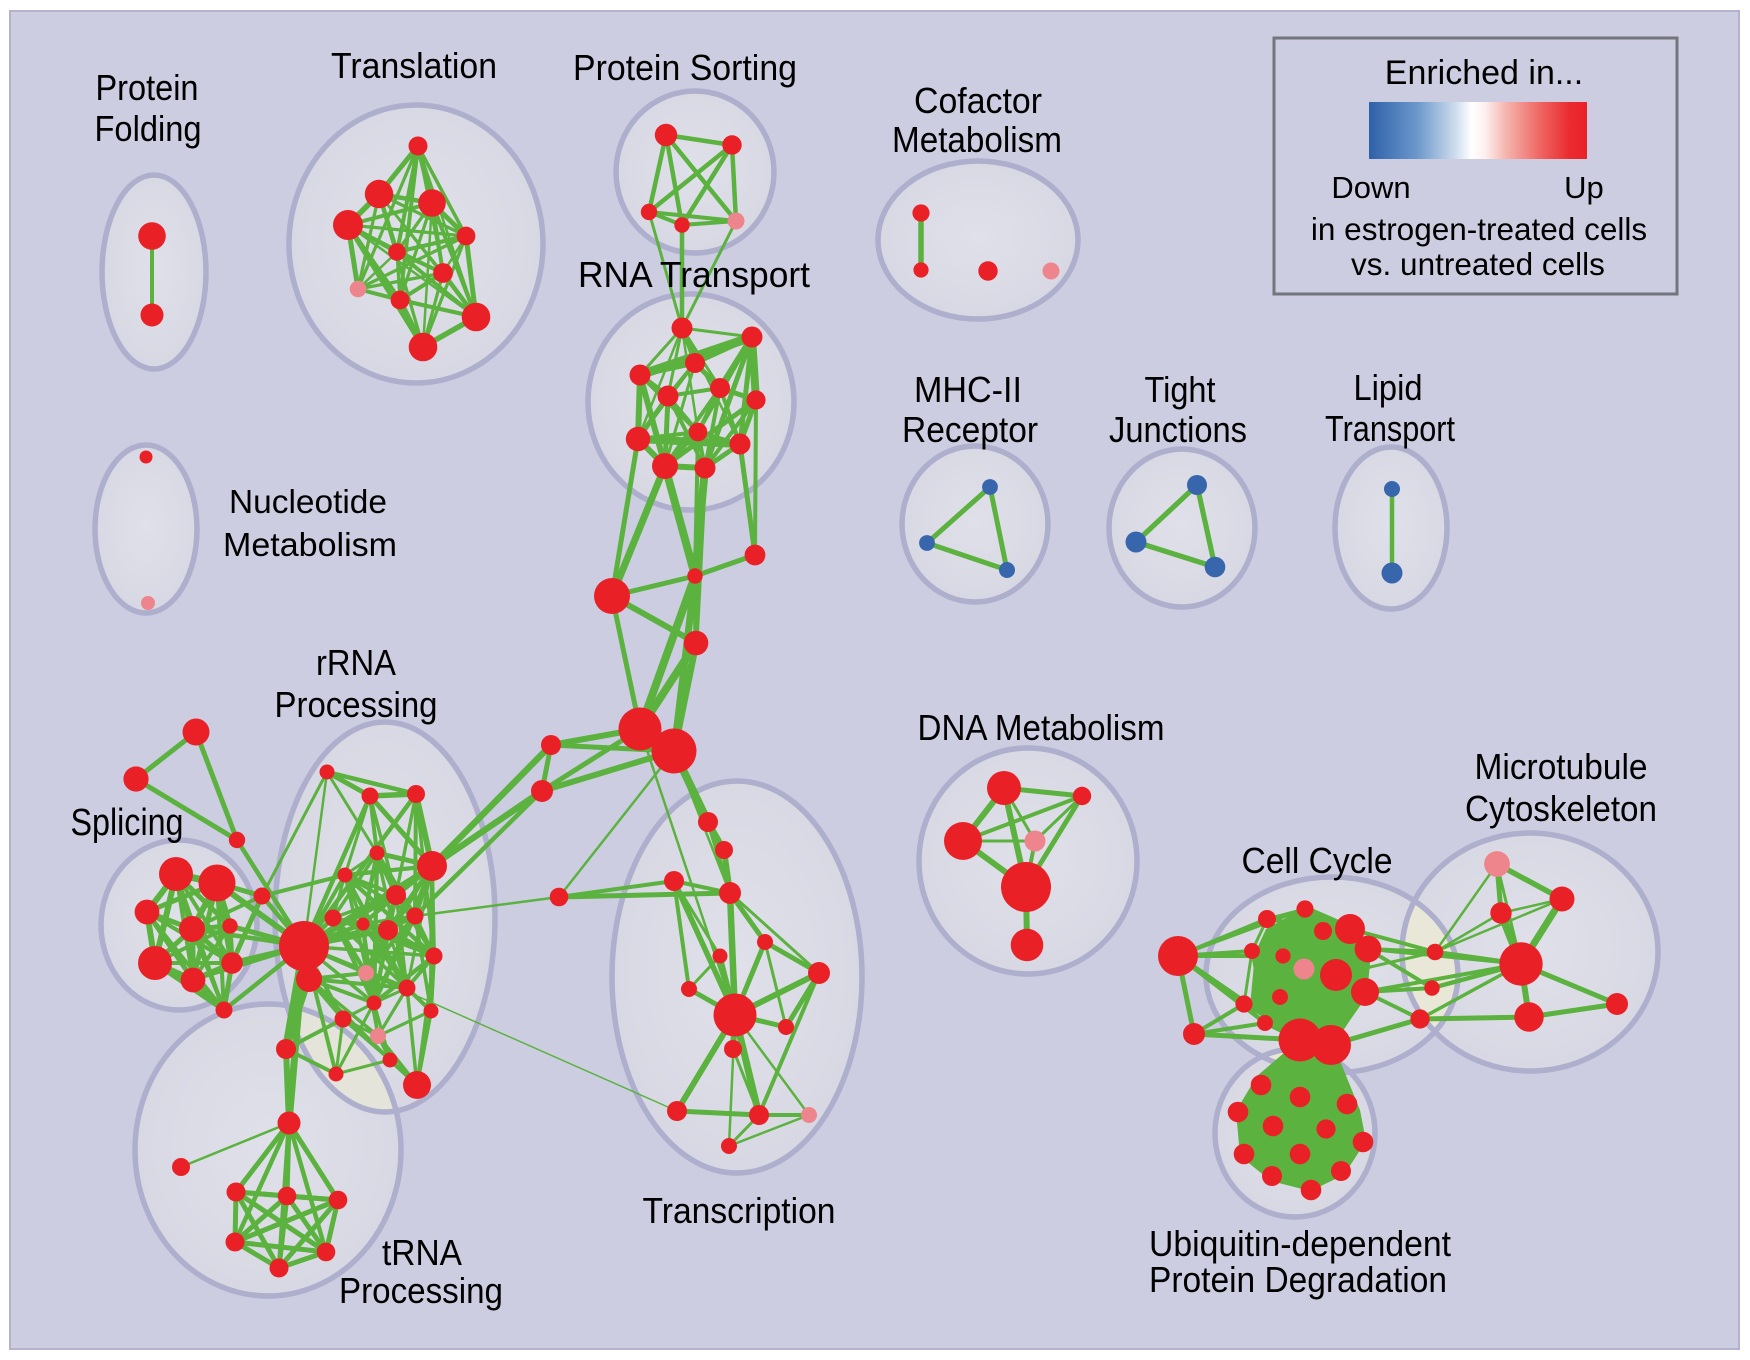 Image resolution: width=1750 pixels, height=1360 pixels. I want to click on svg-text: Cytoskeleton, so click(1561, 808).